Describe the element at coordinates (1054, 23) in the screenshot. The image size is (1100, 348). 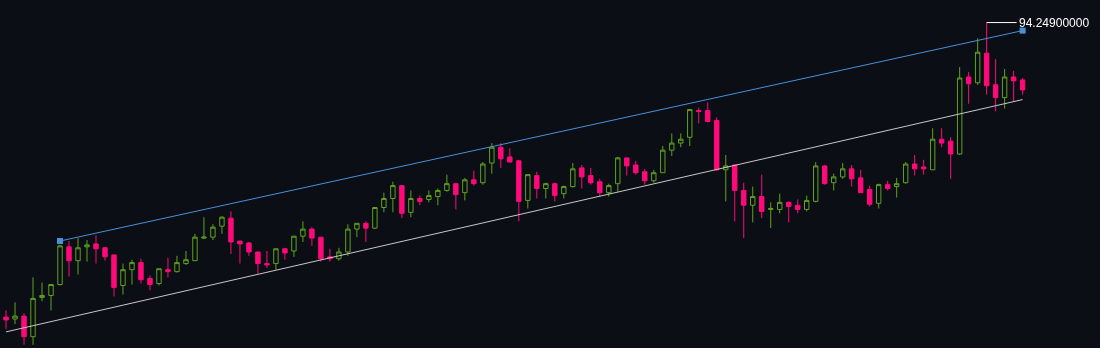
I see `annotation: 94.24900000` at that location.